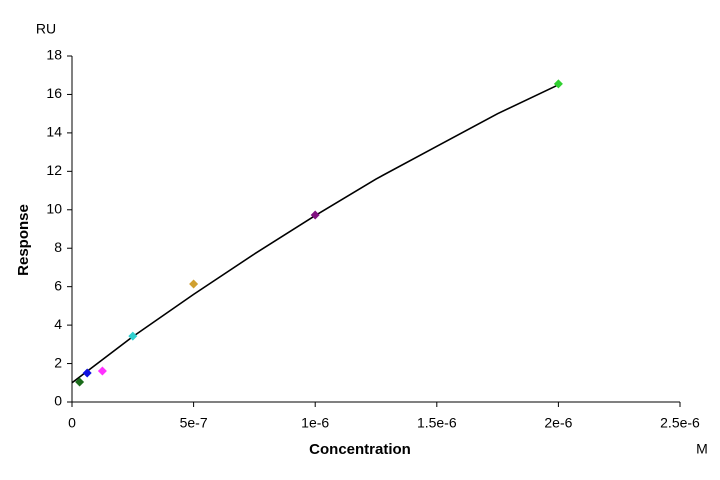 The height and width of the screenshot is (480, 720). What do you see at coordinates (194, 423) in the screenshot?
I see `x-tick-label: 5e-7` at bounding box center [194, 423].